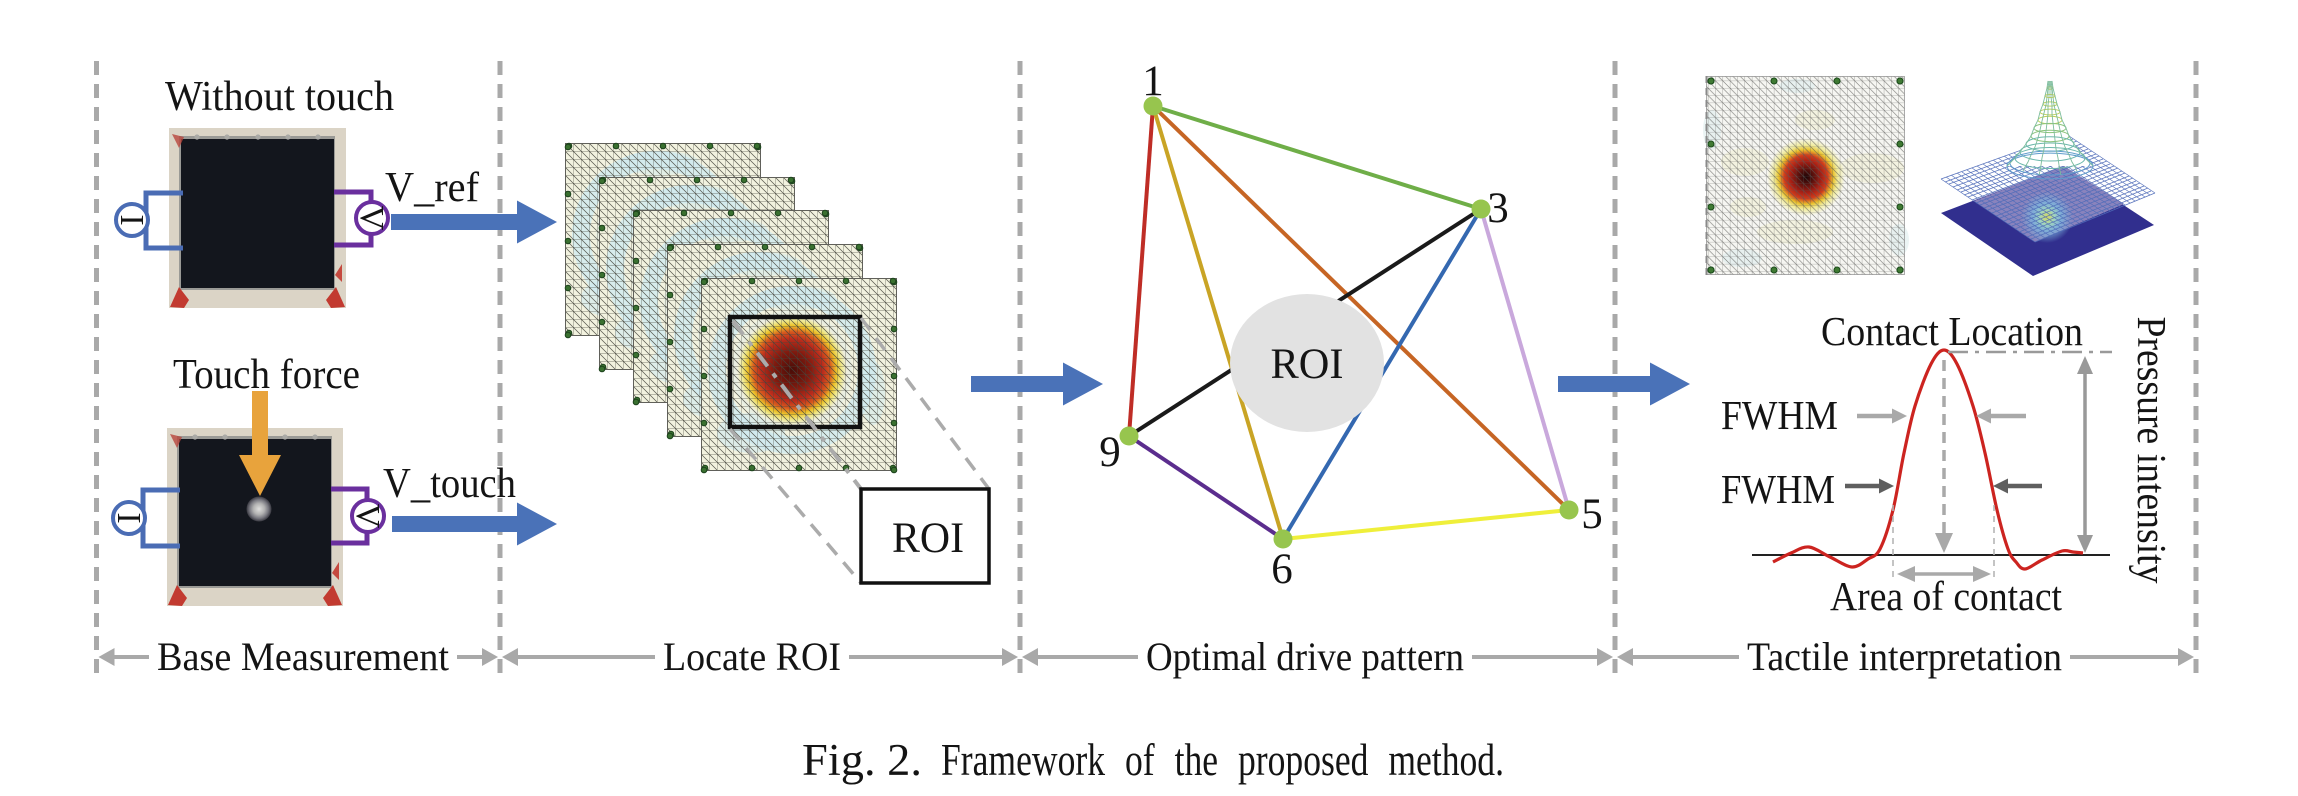  Describe the element at coordinates (1946, 596) in the screenshot. I see `svg-text: Area of contact` at that location.